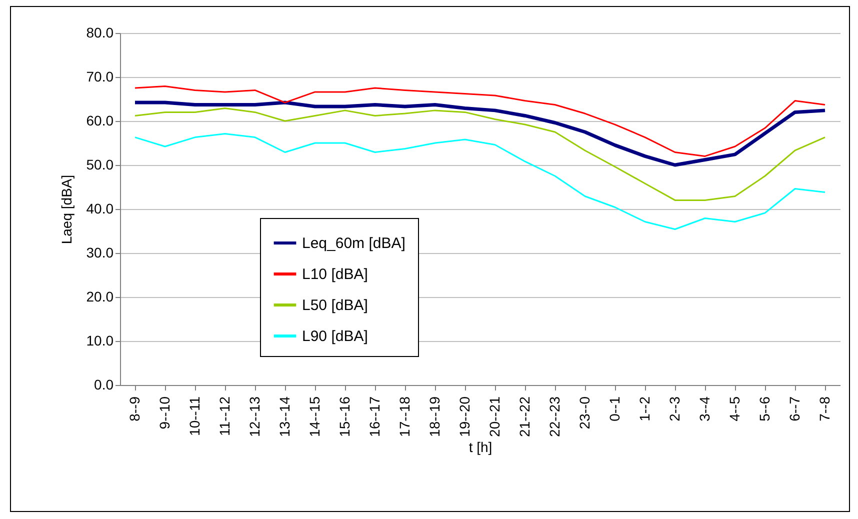 The width and height of the screenshot is (858, 519). I want to click on x-tick-label: 0--1, so click(614, 409).